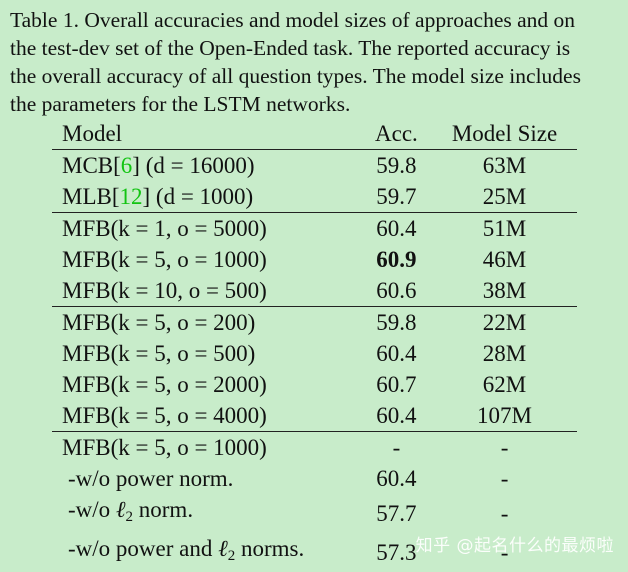 The image size is (628, 572). What do you see at coordinates (158, 196) in the screenshot?
I see `model-cell: MLB[12] (d = 1000)` at bounding box center [158, 196].